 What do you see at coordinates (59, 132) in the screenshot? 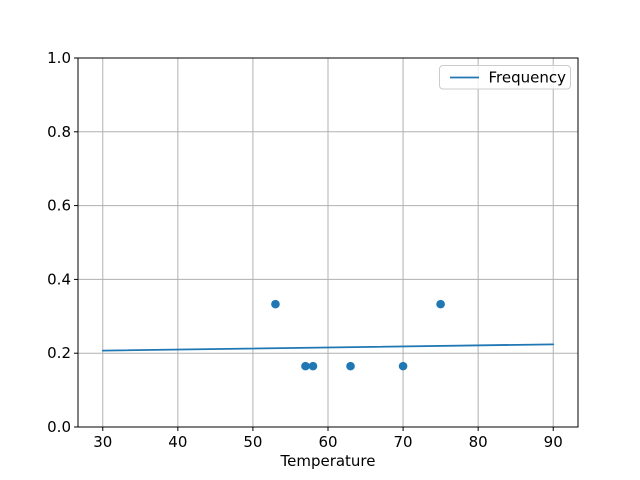
I see `y-tick-label: 0.8` at bounding box center [59, 132].